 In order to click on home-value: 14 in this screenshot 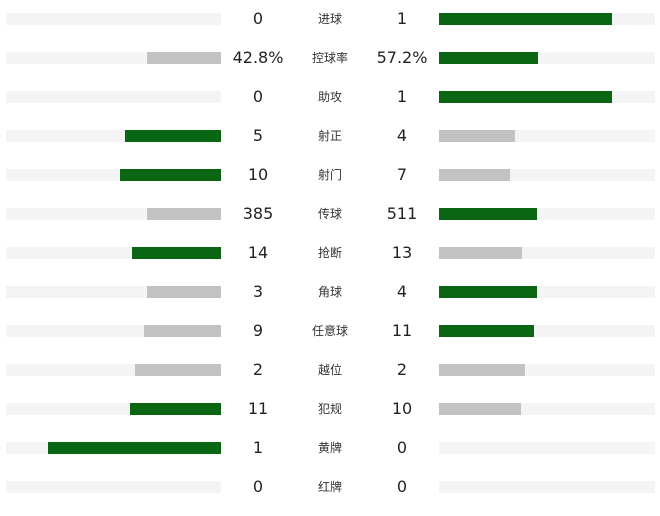, I will do `click(258, 252)`.